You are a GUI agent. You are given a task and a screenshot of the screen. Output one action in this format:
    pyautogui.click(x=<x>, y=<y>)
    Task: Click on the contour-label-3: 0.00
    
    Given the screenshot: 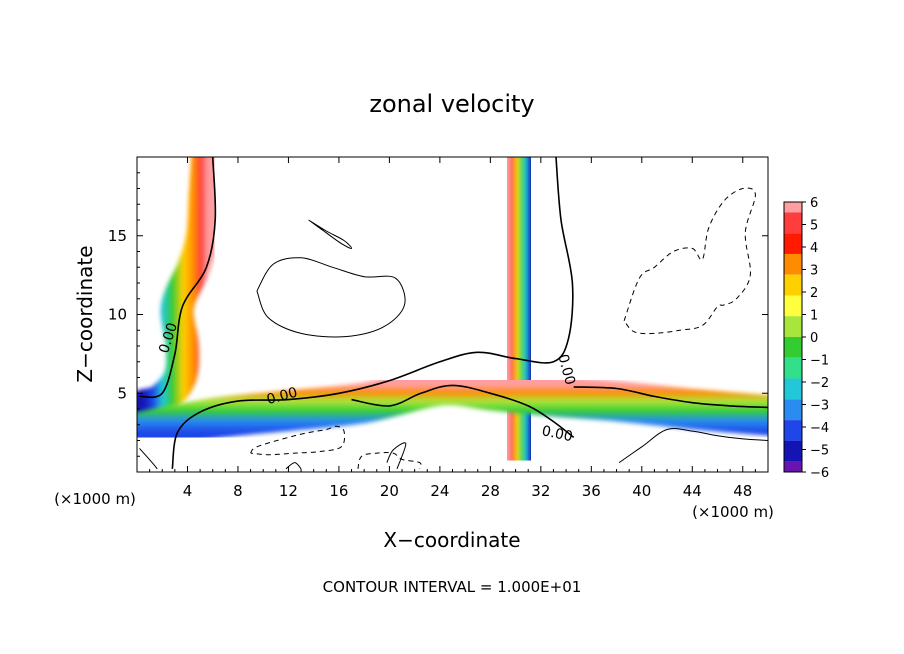 What is the action you would take?
    pyautogui.click(x=566, y=369)
    